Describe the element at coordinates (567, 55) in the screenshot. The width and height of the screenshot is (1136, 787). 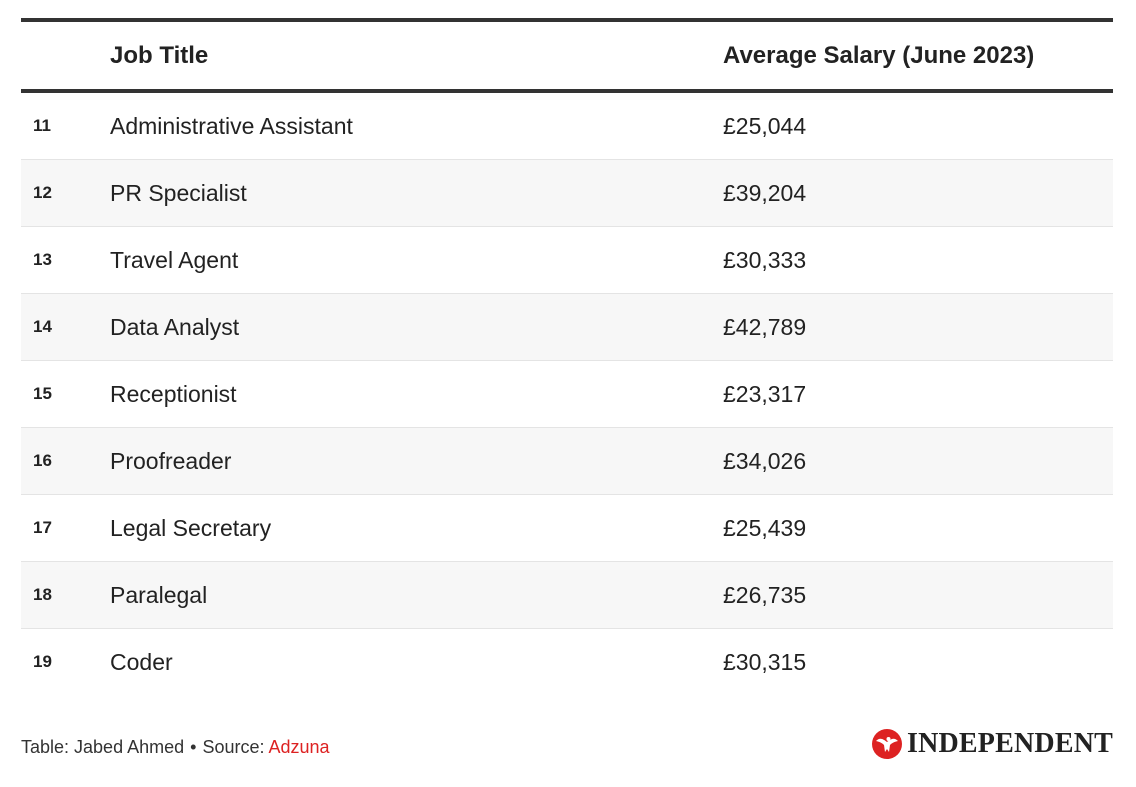
I see `table-header-row: Job Title Average Salary (June 2023)` at that location.